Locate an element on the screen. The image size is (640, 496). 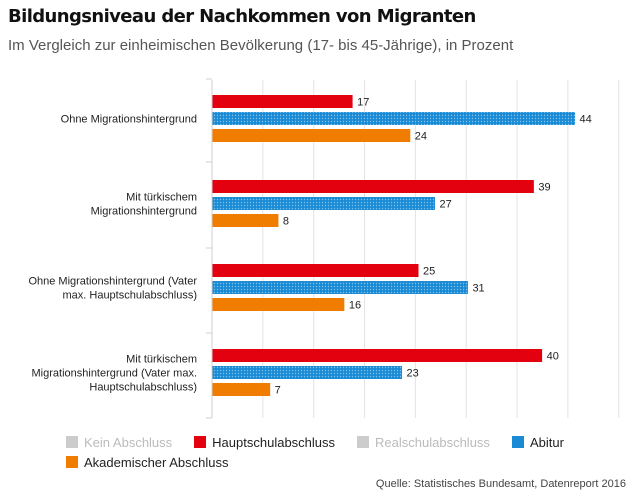
data-label: 8 is located at coordinates (286, 222).